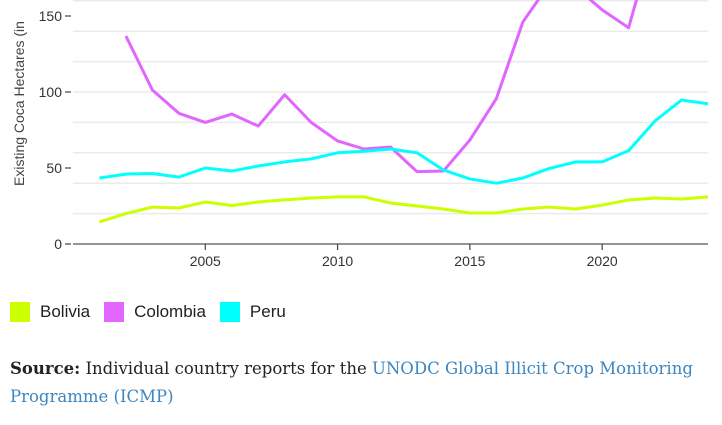 The height and width of the screenshot is (425, 722). What do you see at coordinates (226, 368) in the screenshot?
I see `source-text: Individual country reports for the` at bounding box center [226, 368].